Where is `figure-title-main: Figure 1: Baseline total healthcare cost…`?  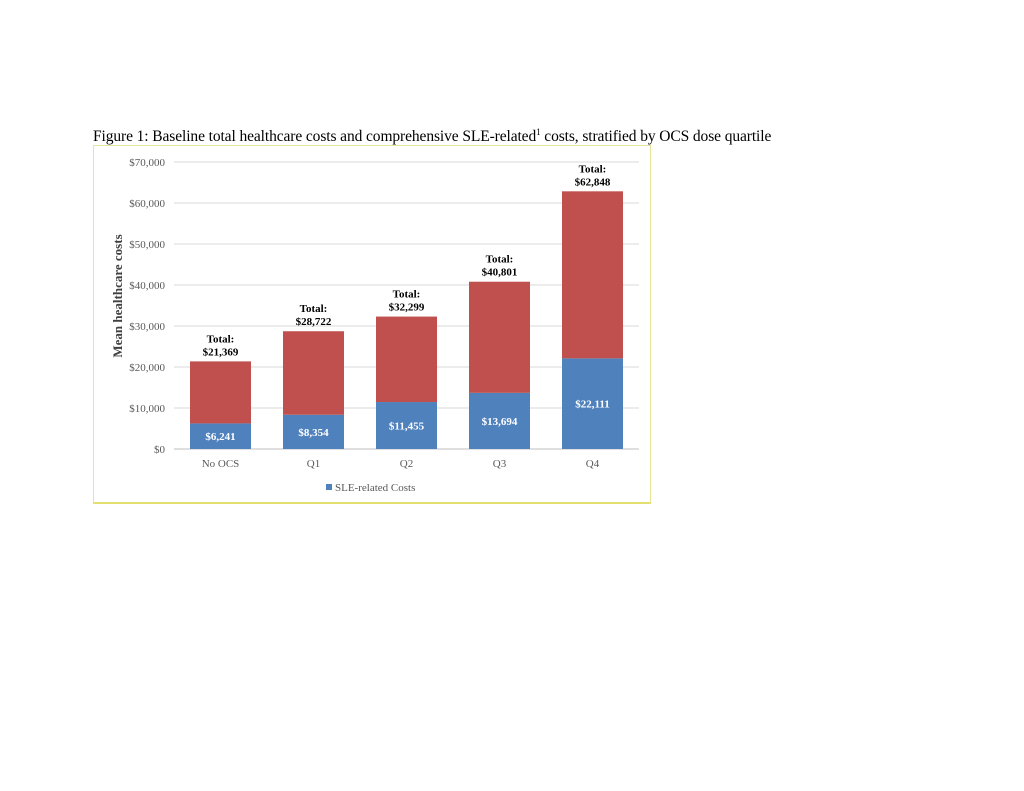 figure-title-main: Figure 1: Baseline total healthcare cost… is located at coordinates (315, 137).